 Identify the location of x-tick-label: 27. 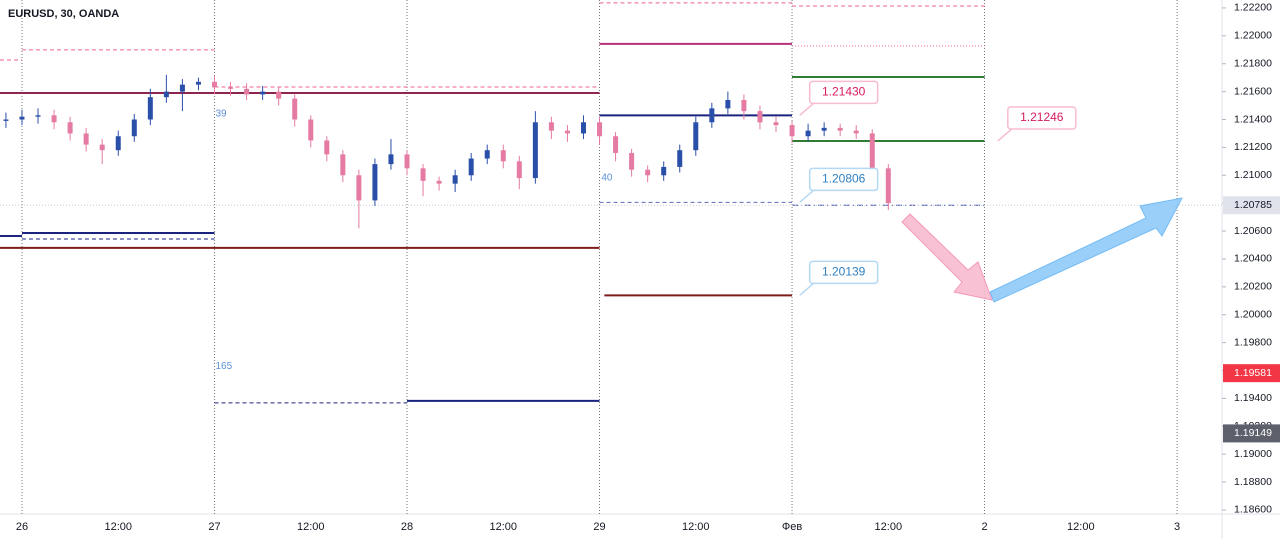
(214, 527).